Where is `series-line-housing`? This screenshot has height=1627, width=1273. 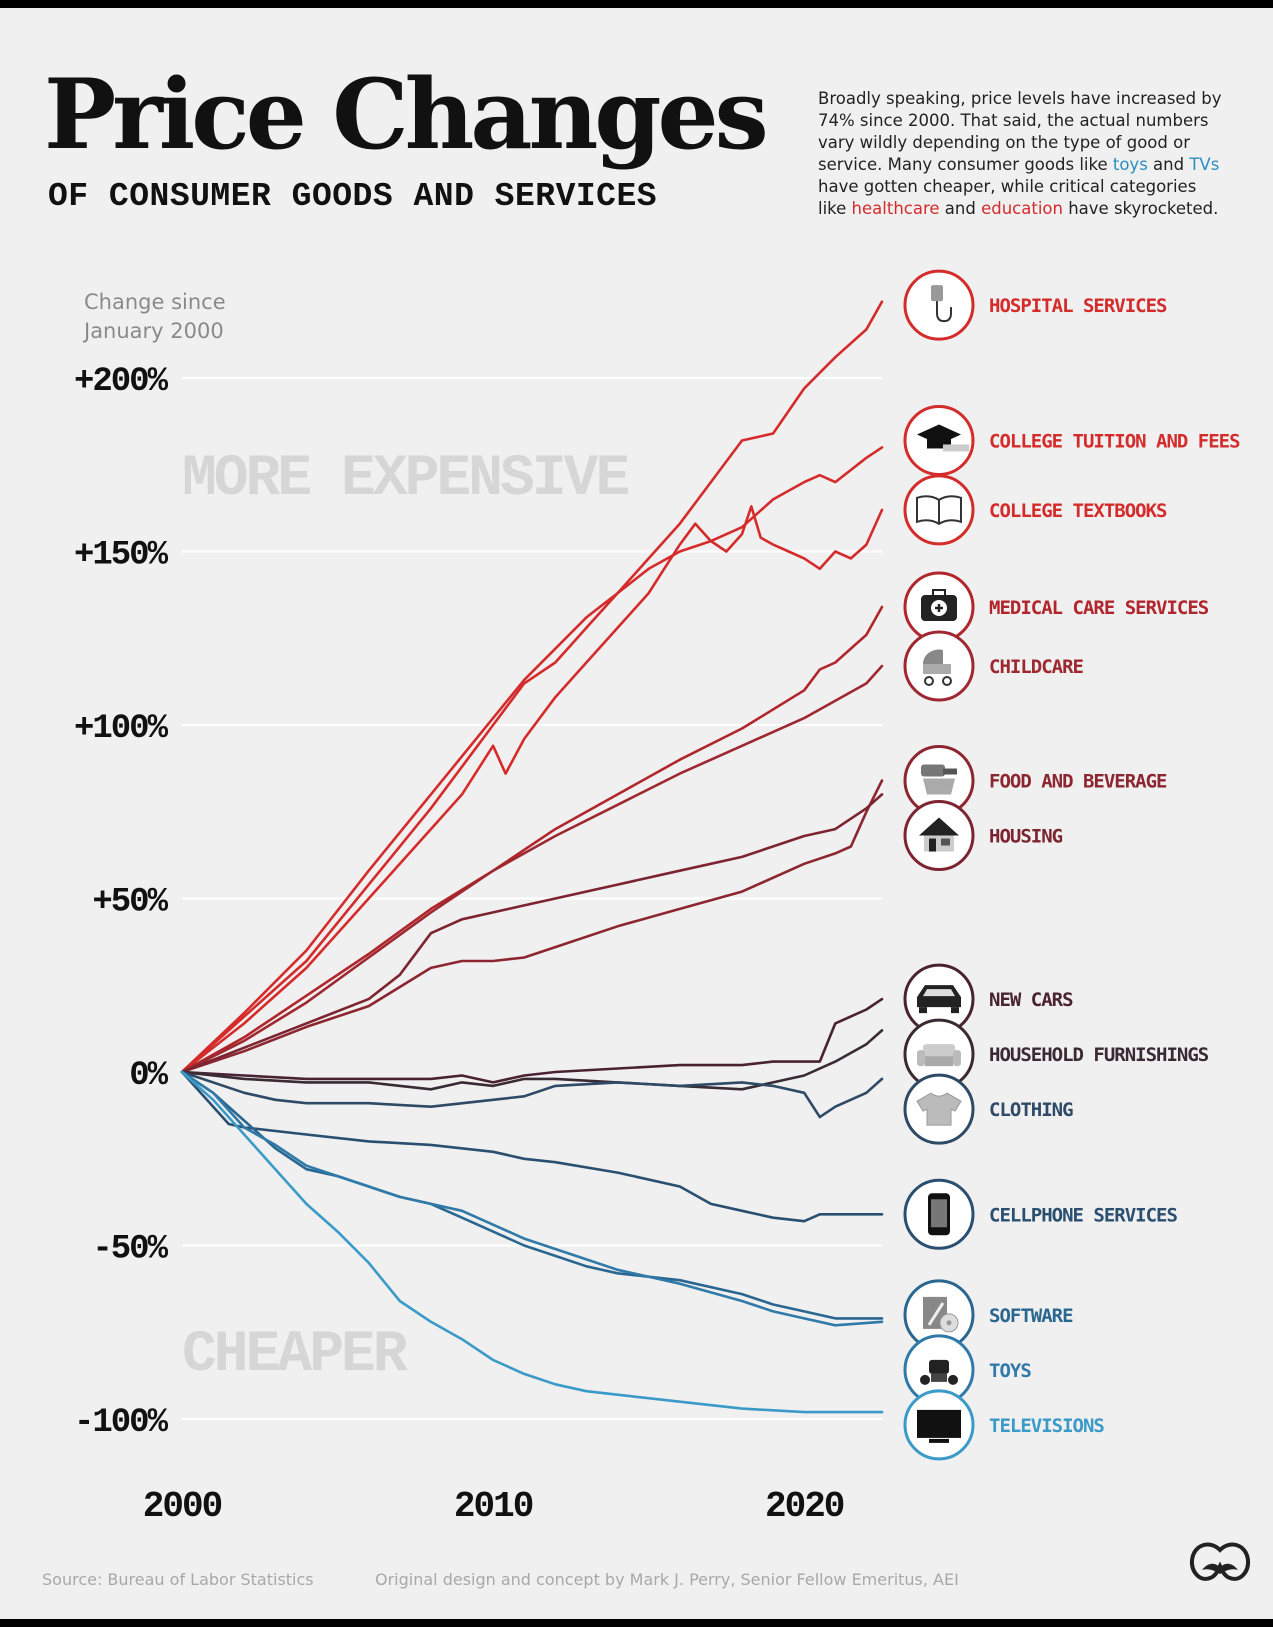 series-line-housing is located at coordinates (532, 933).